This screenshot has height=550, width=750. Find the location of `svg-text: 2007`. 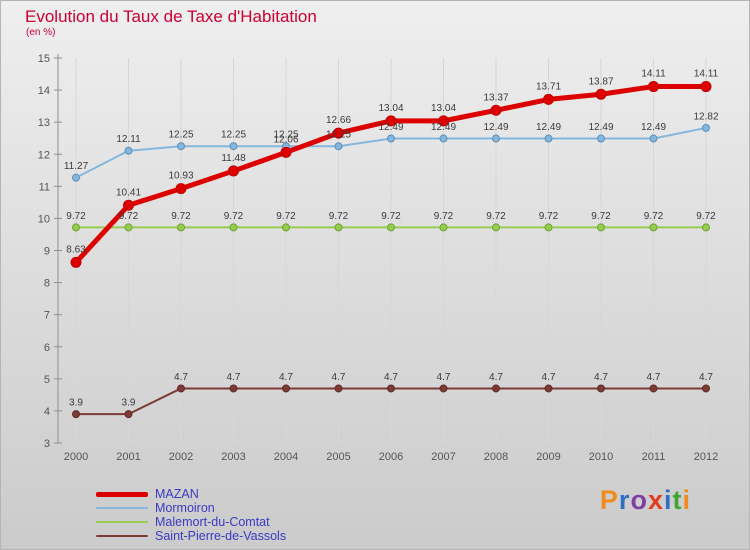

svg-text: 2007 is located at coordinates (443, 457).